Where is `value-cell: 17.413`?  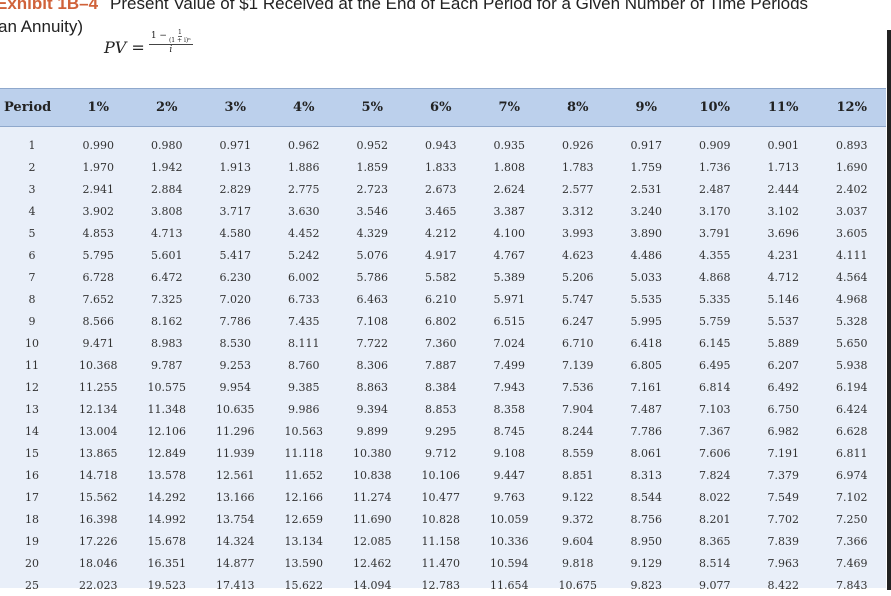
value-cell: 17.413 is located at coordinates (235, 585).